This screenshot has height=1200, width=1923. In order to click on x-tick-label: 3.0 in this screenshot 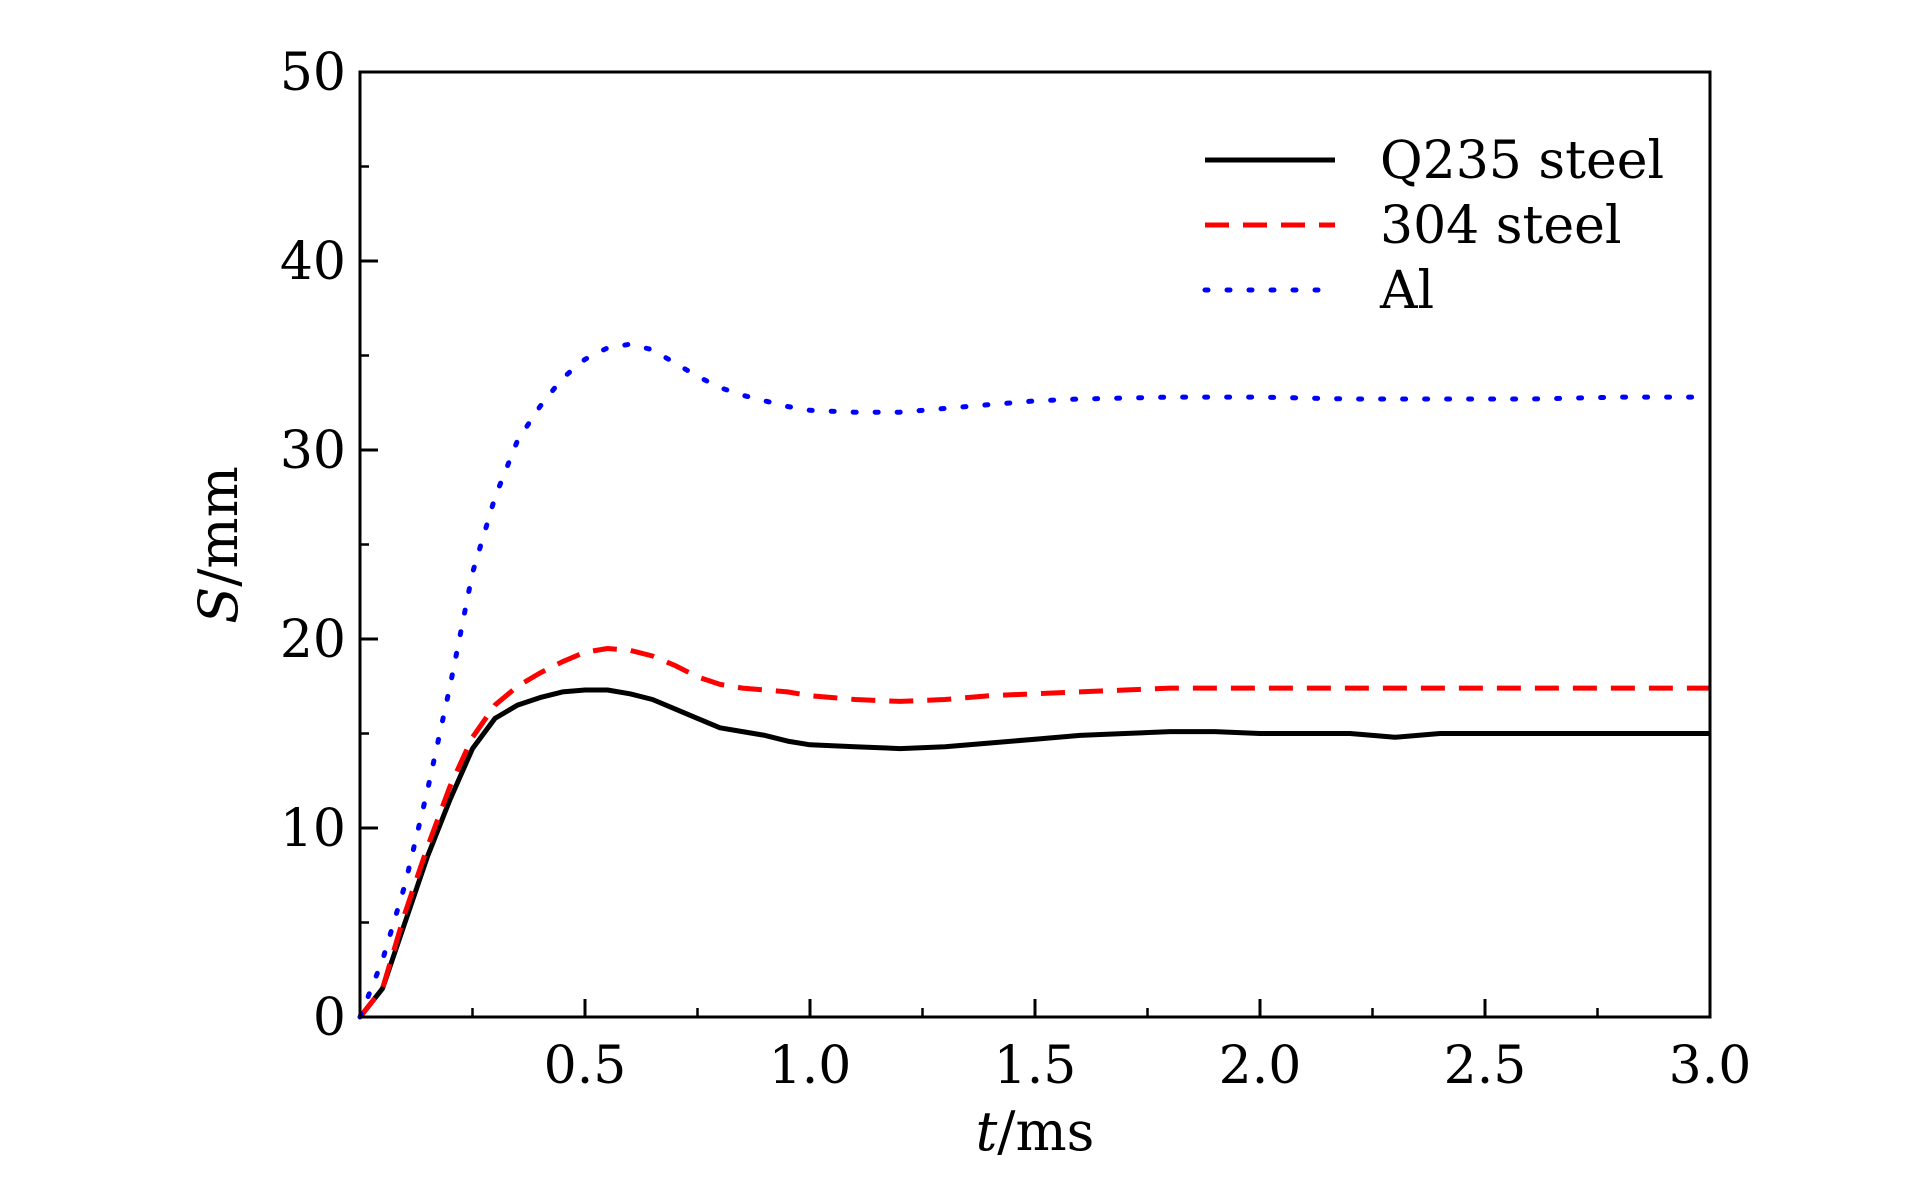, I will do `click(1710, 1066)`.